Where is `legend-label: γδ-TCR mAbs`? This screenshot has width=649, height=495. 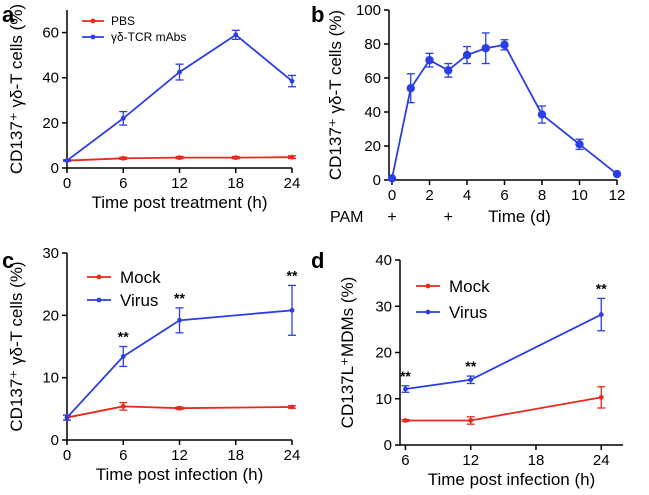
legend-label: γδ-TCR mAbs is located at coordinates (148, 37).